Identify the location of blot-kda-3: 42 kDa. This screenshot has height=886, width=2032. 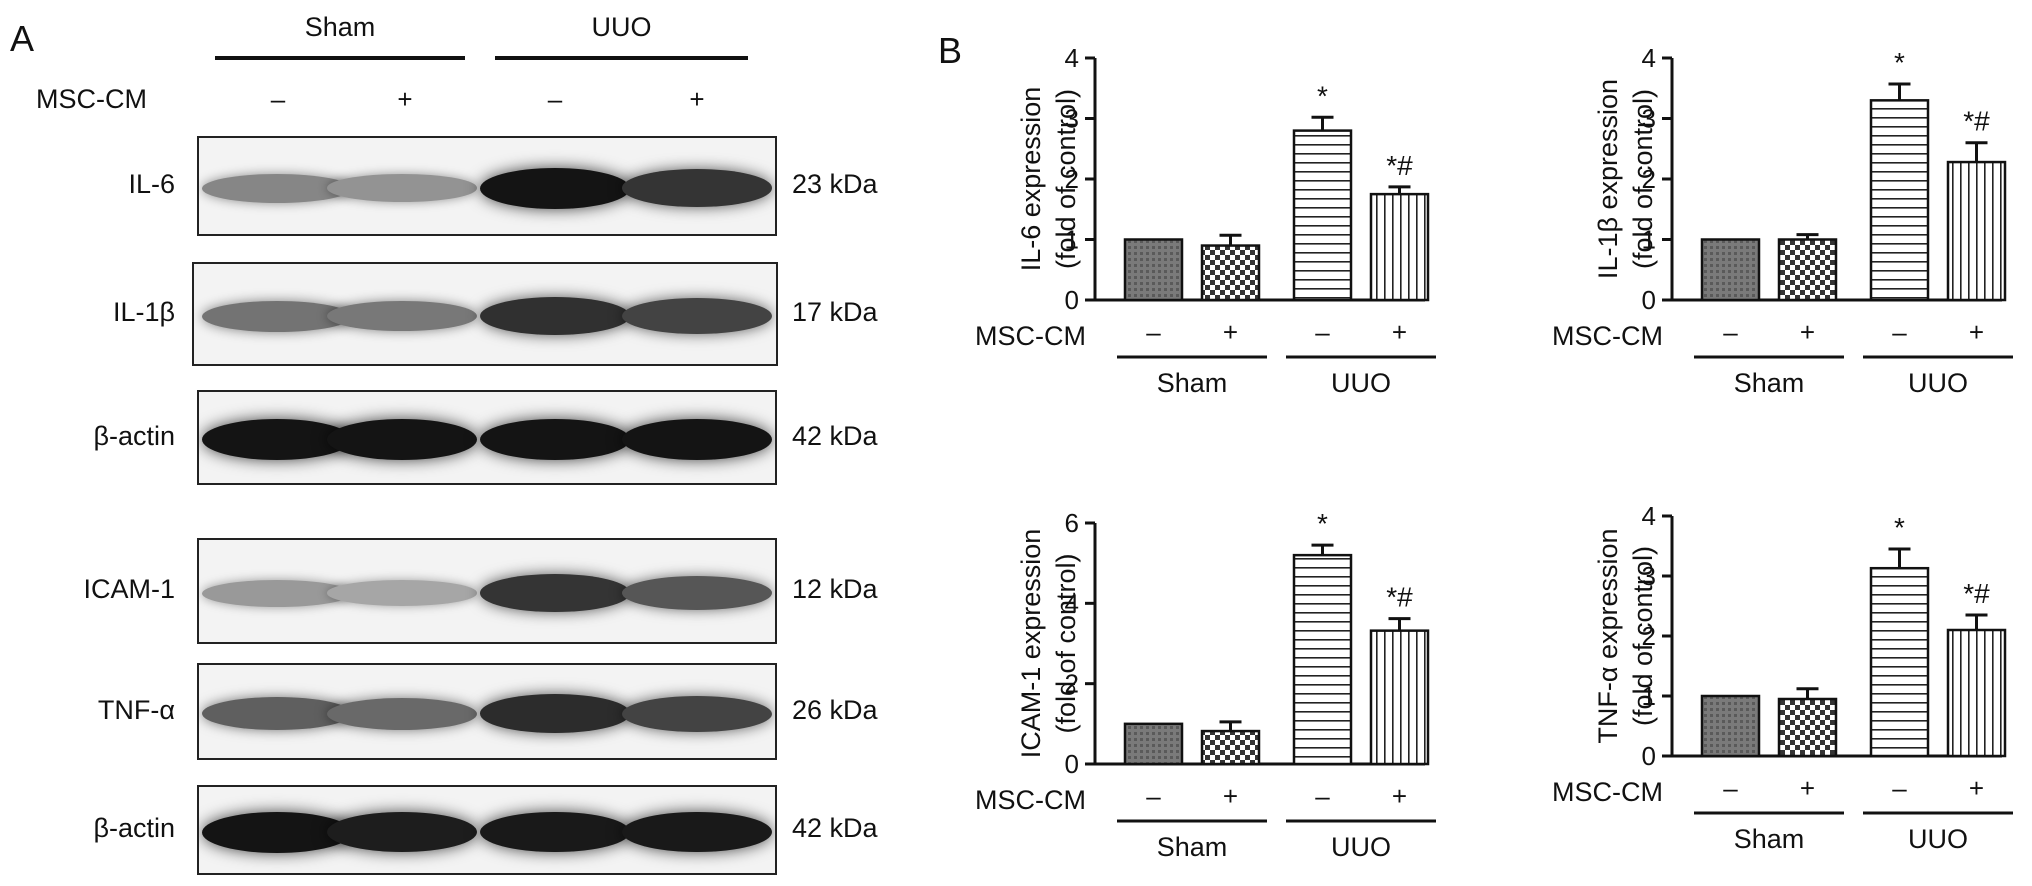
(835, 435).